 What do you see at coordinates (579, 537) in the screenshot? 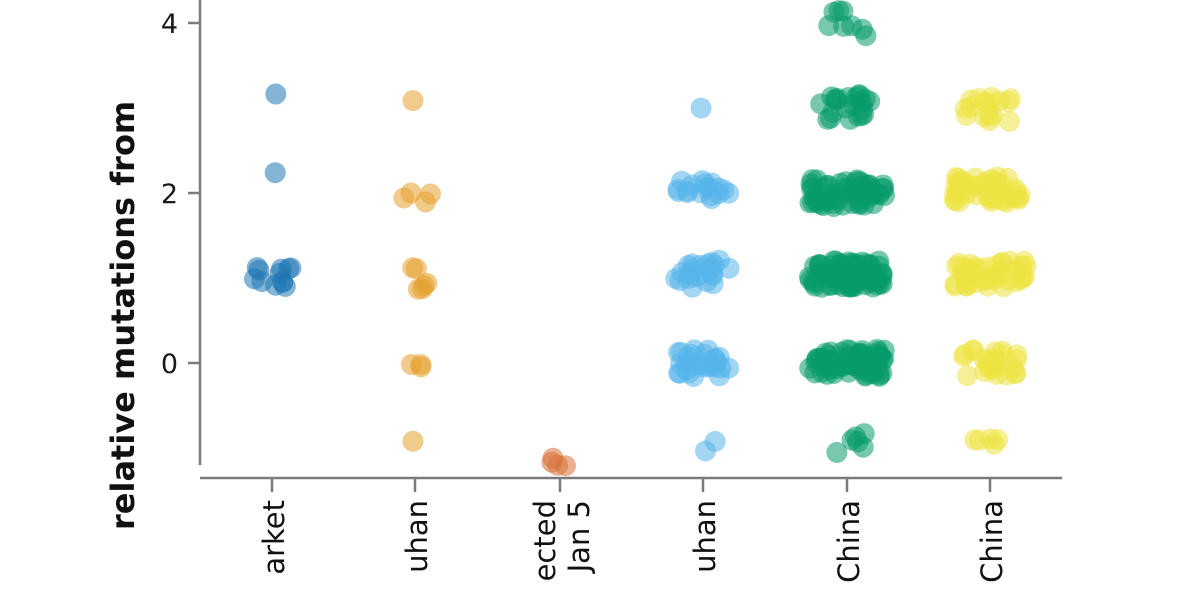
I see `x-category-label: Jan 5` at bounding box center [579, 537].